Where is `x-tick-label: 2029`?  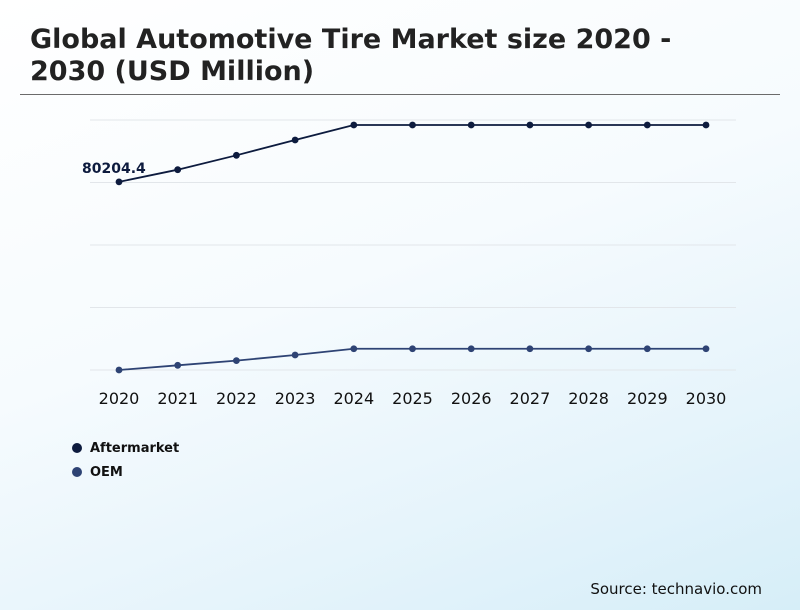
x-tick-label: 2029 is located at coordinates (647, 398).